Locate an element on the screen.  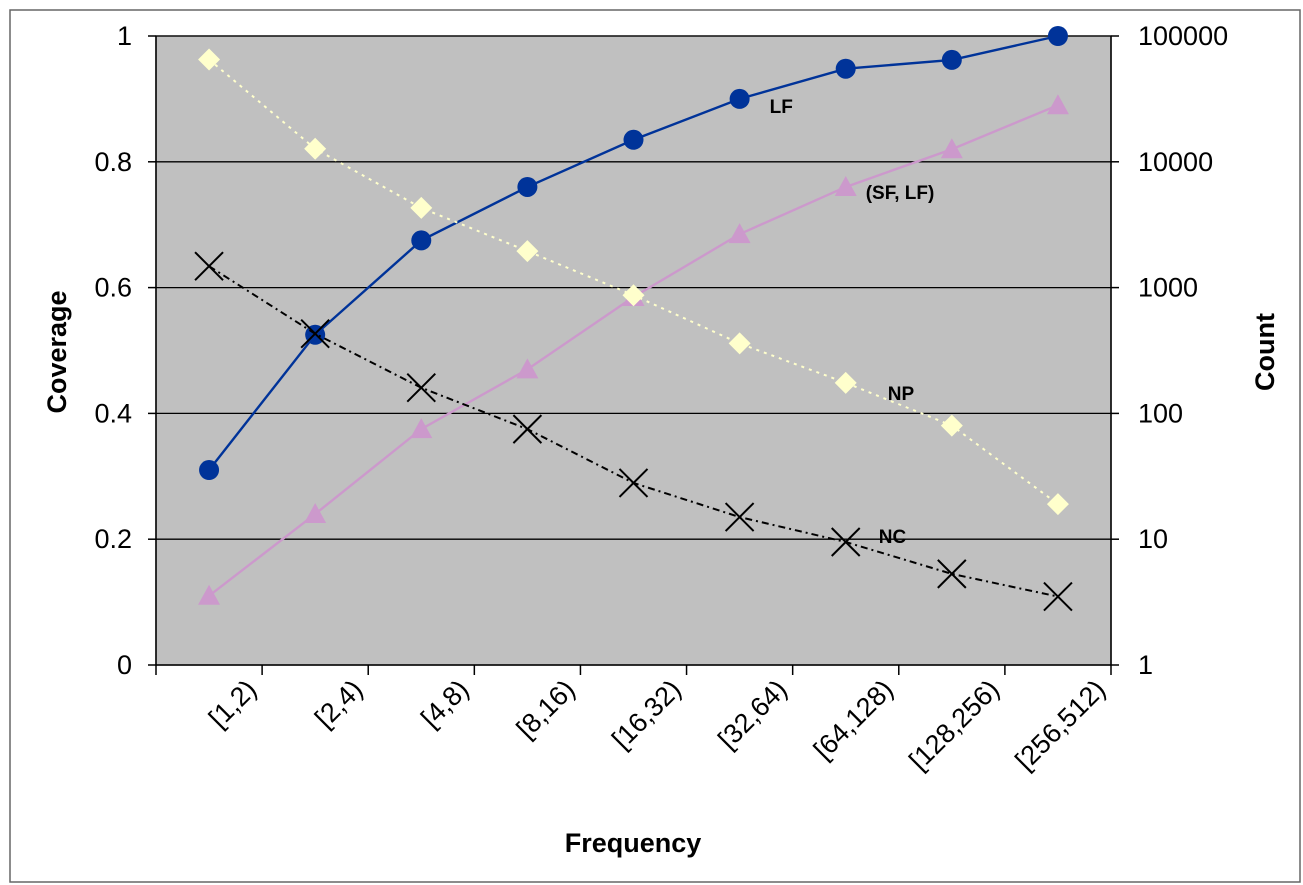
y2-axis-title: Count is located at coordinates (1265, 352).